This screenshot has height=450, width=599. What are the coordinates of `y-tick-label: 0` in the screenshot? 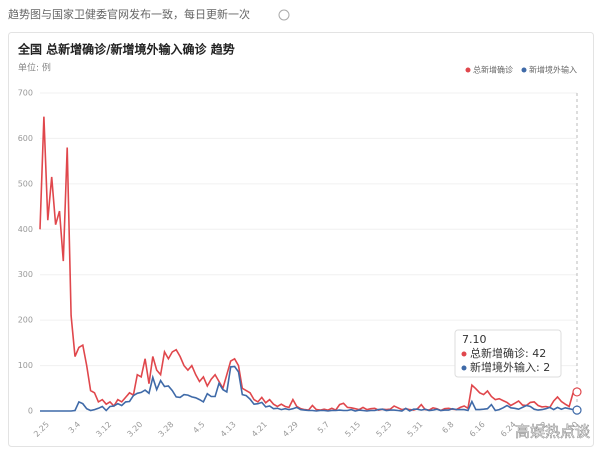 It's located at (30, 411).